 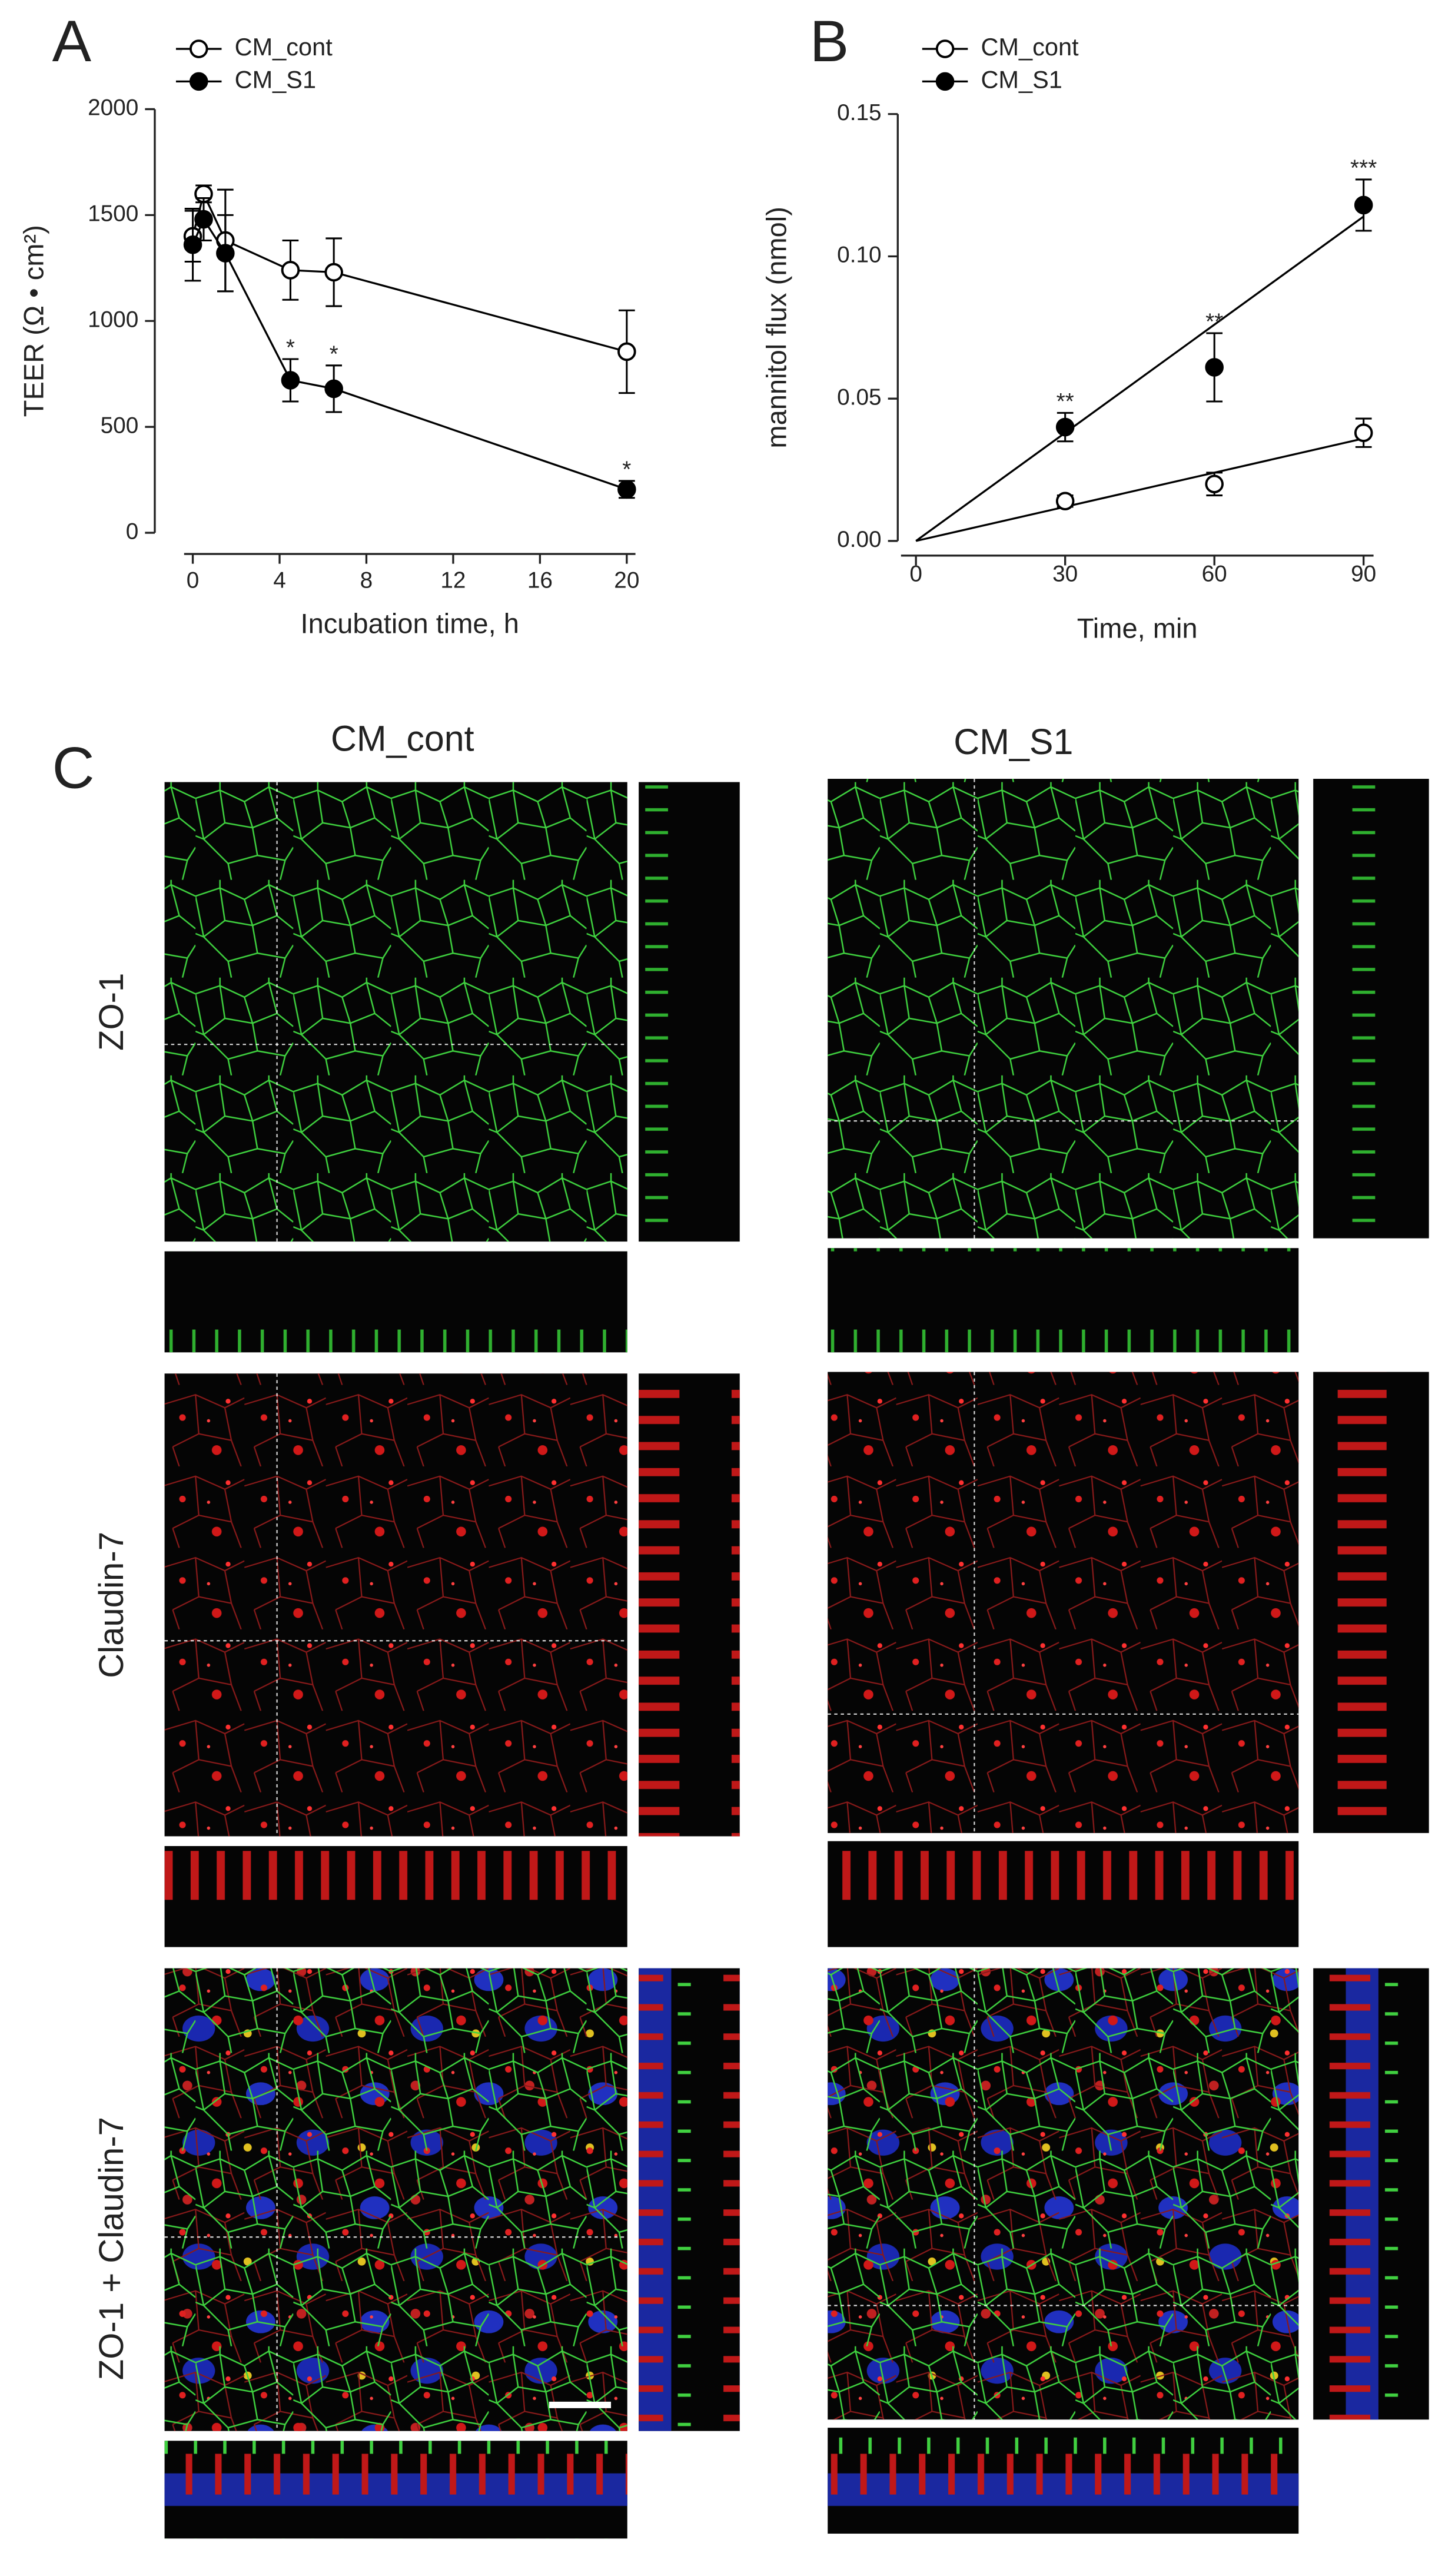 I want to click on x-tick-label: 8, so click(x=366, y=580).